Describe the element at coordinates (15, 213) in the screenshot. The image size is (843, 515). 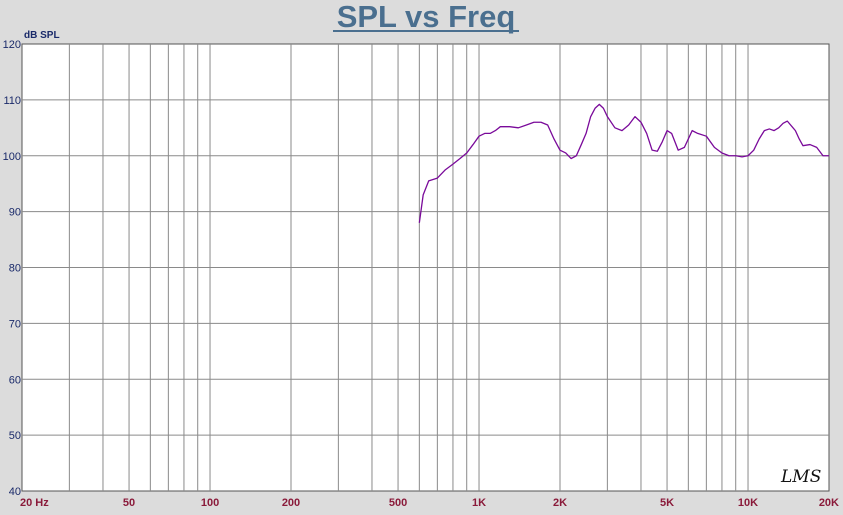
I see `y-tick-label: 90` at that location.